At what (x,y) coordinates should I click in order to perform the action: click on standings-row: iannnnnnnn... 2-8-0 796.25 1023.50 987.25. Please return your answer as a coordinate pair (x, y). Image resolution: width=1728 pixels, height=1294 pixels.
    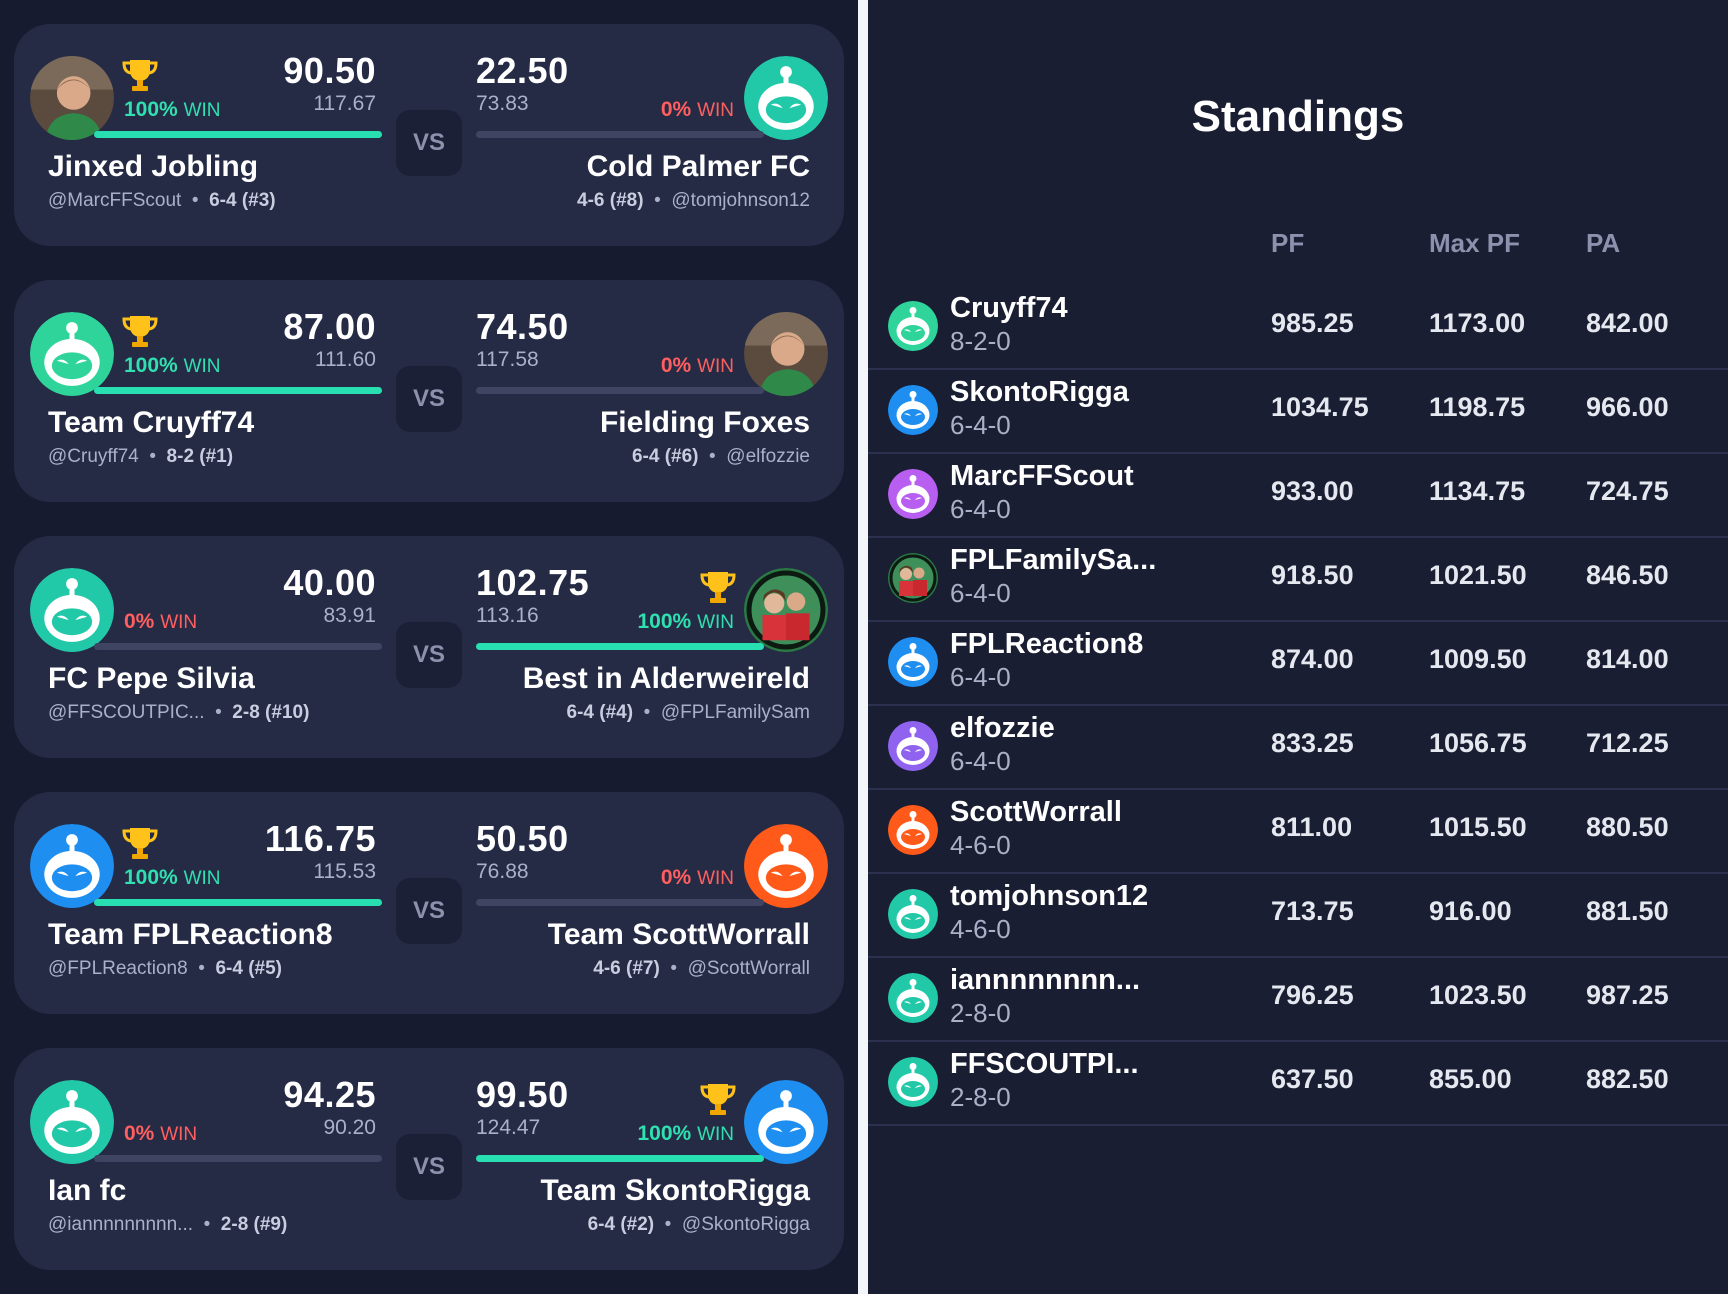
    Looking at the image, I should click on (1298, 999).